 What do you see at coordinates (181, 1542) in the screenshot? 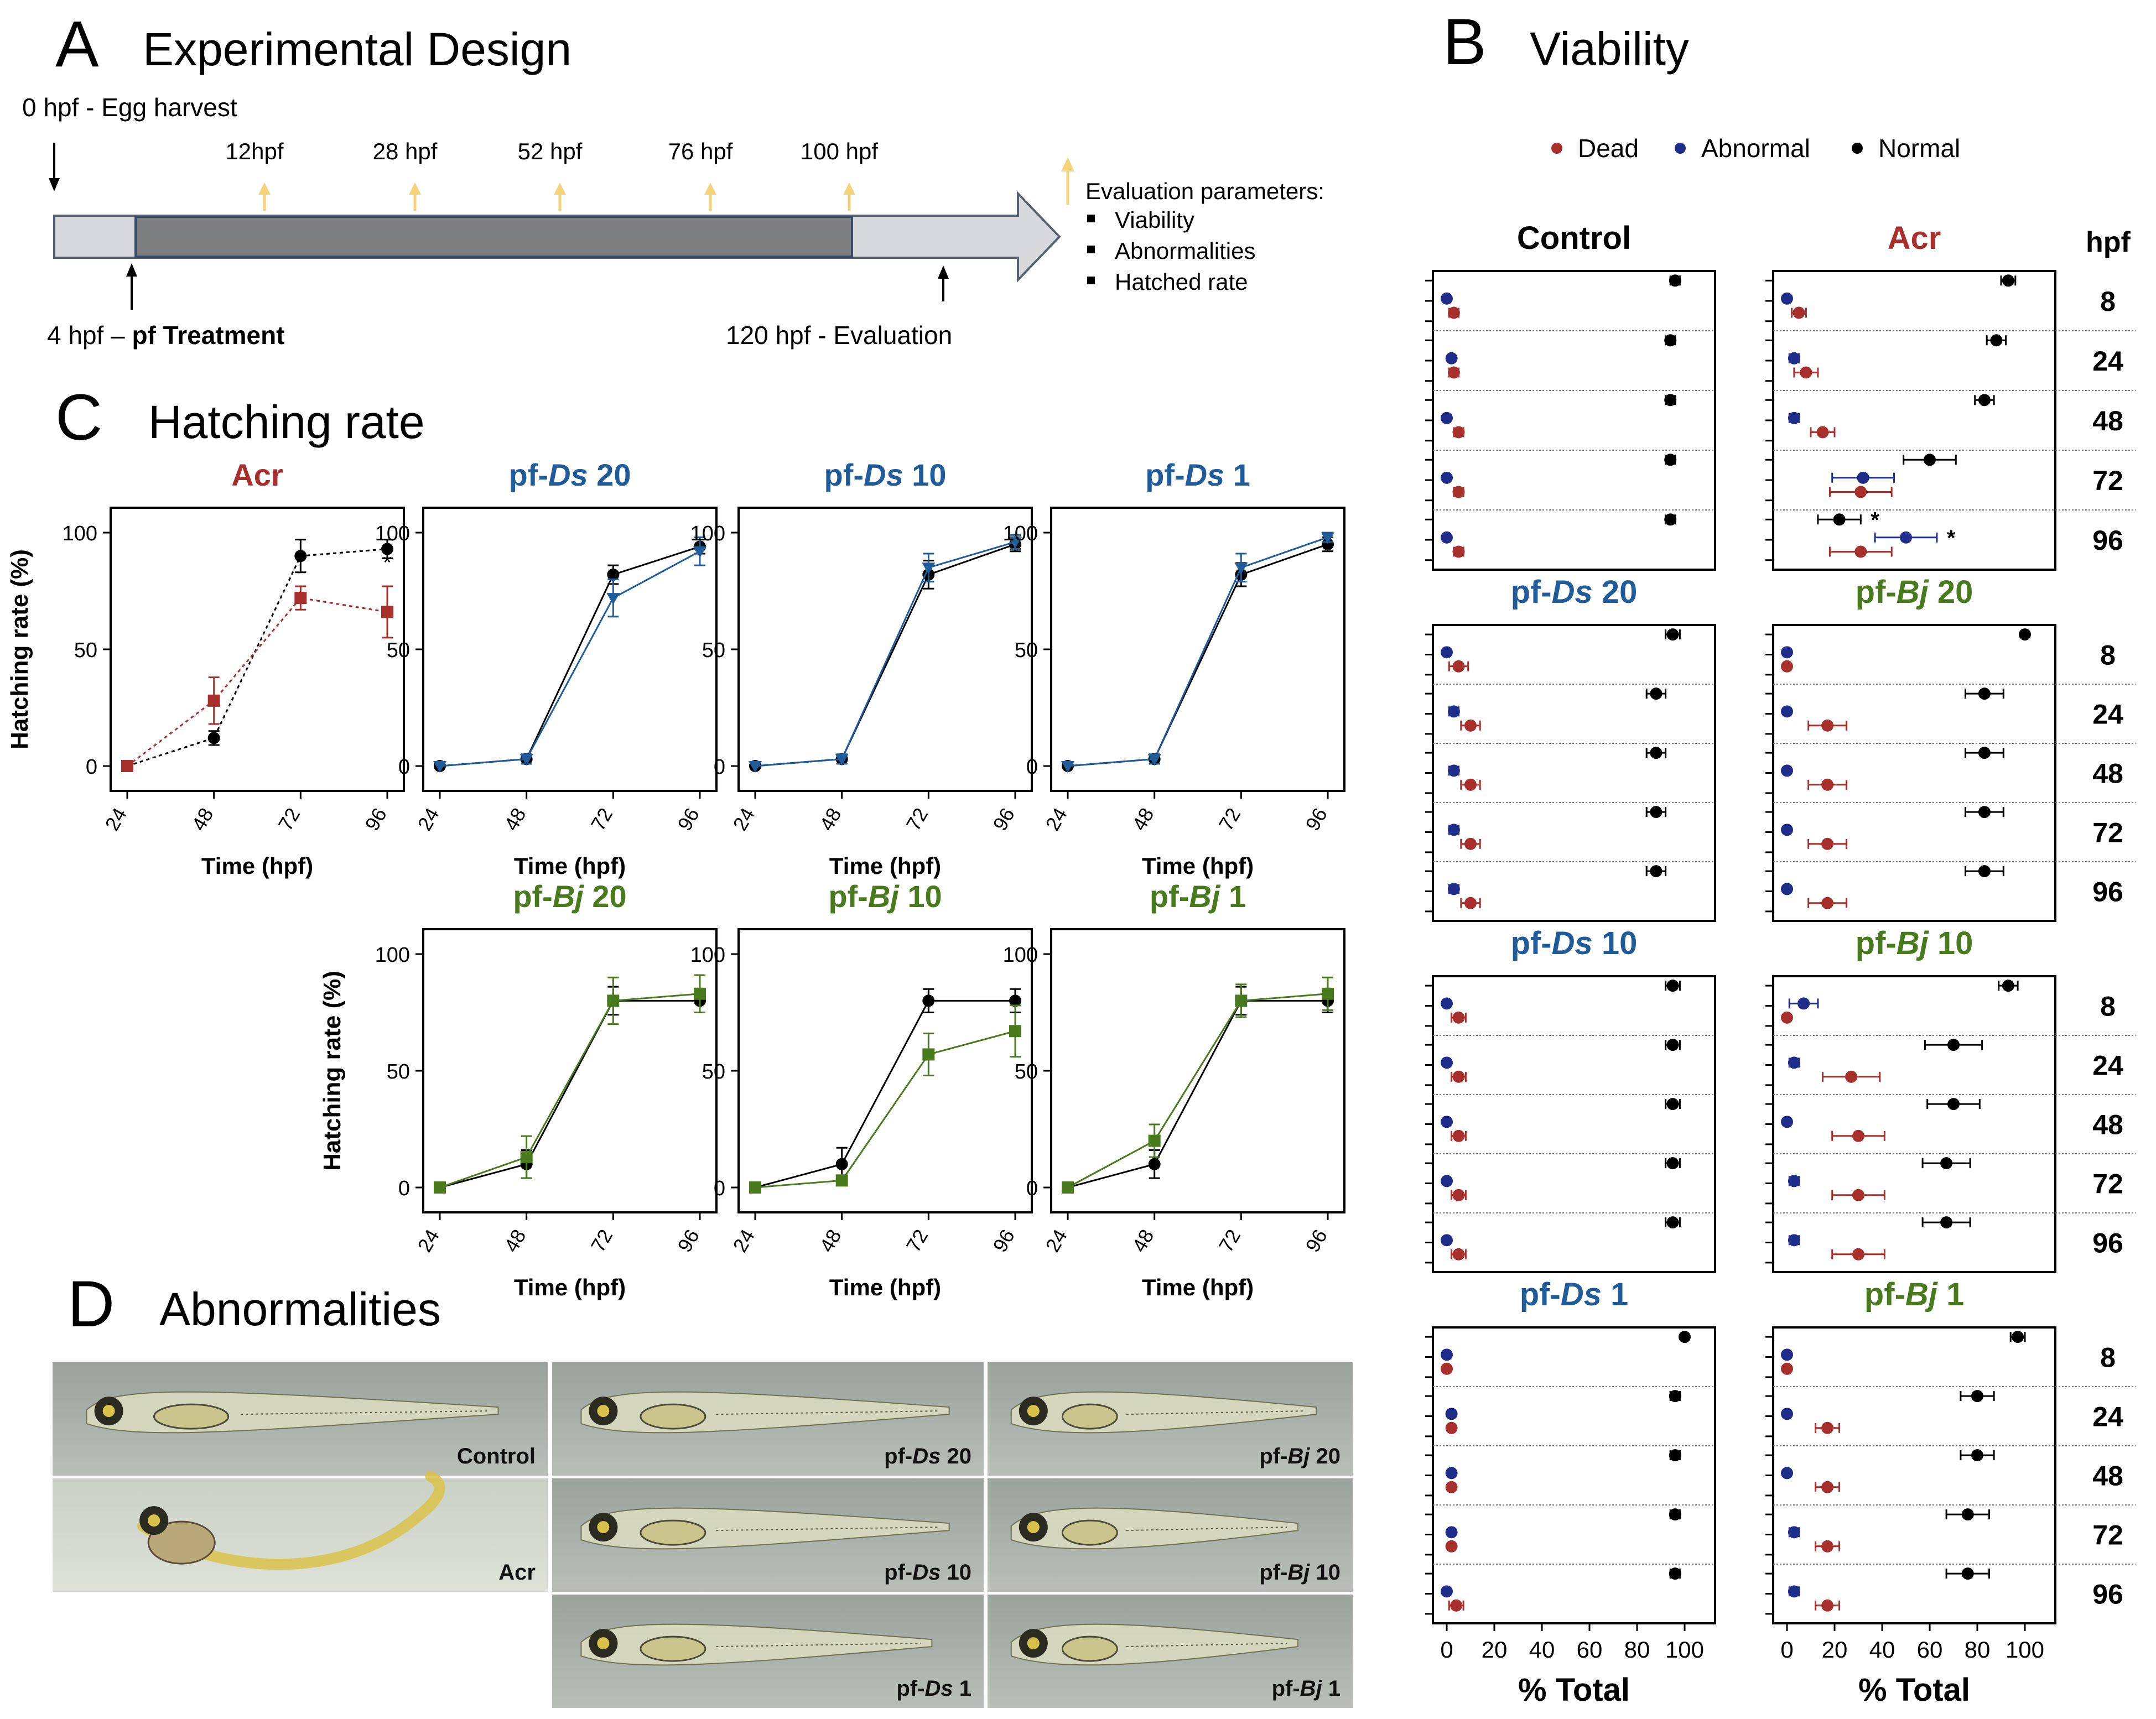
I see `yolk-sac` at bounding box center [181, 1542].